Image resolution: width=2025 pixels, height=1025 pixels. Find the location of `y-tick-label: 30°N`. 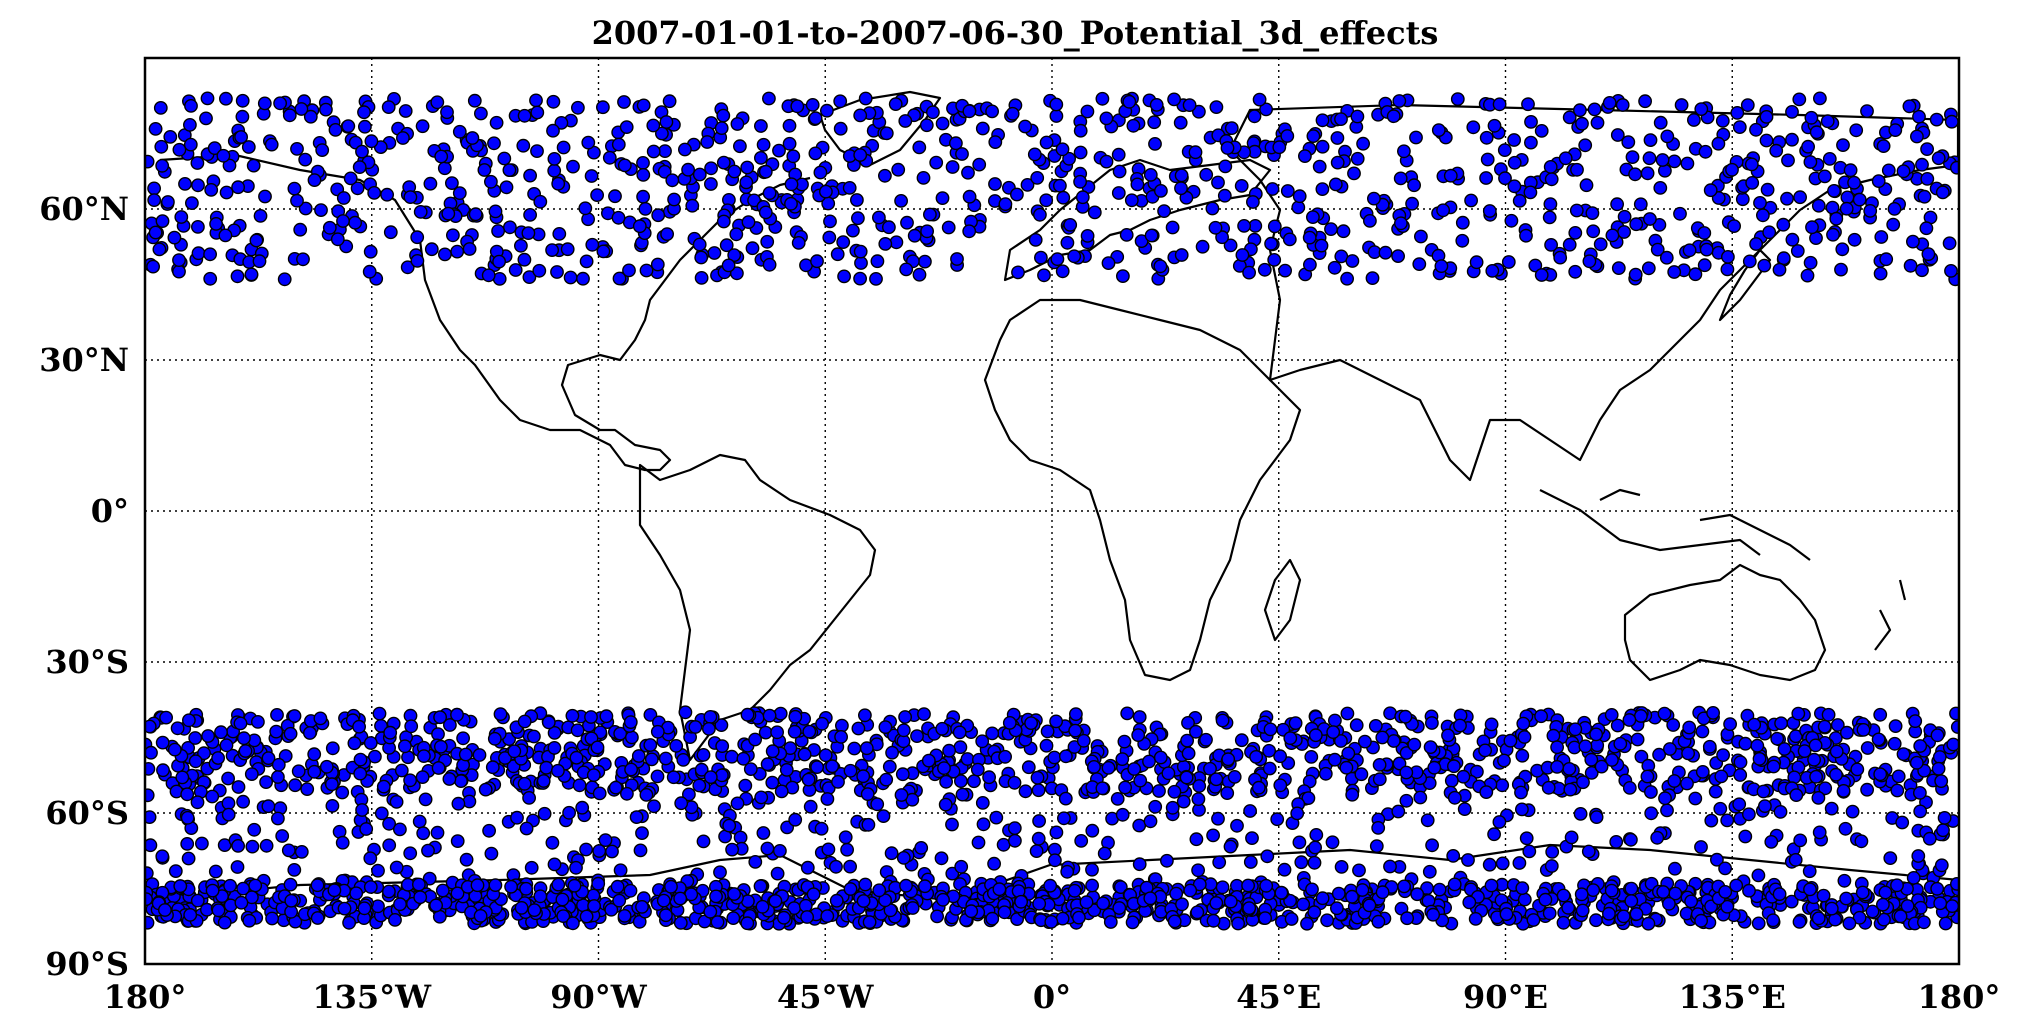

y-tick-label: 30°N is located at coordinates (84, 360).